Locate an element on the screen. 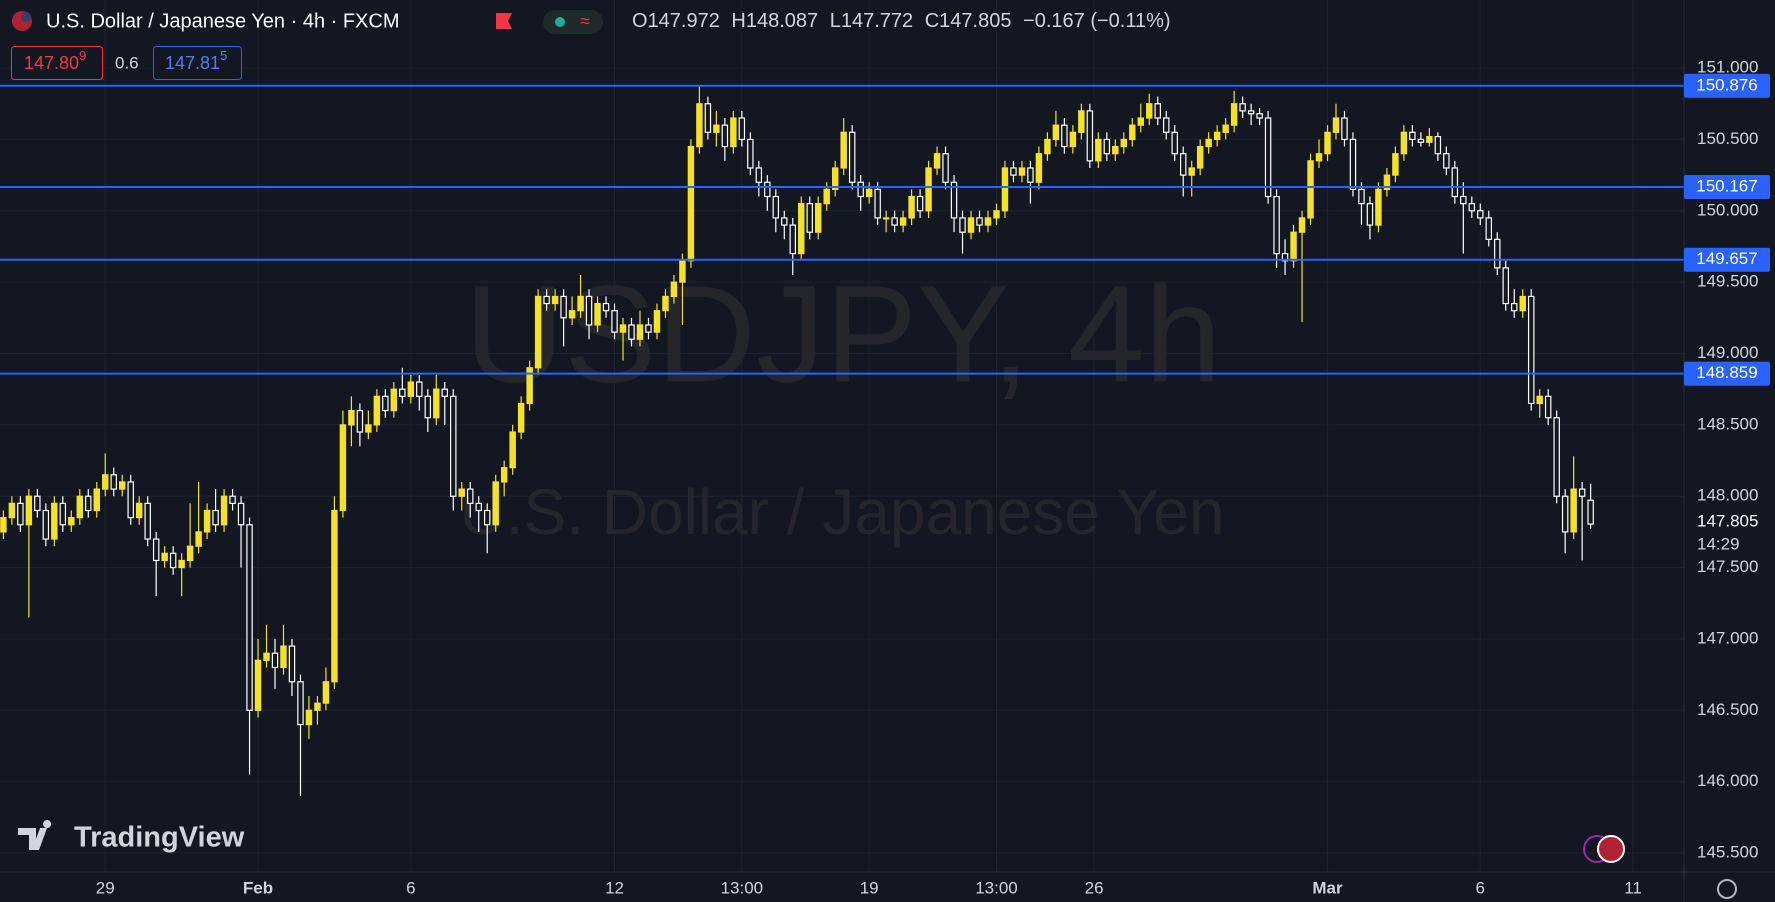  x-tick-label: Mar is located at coordinates (1327, 887).